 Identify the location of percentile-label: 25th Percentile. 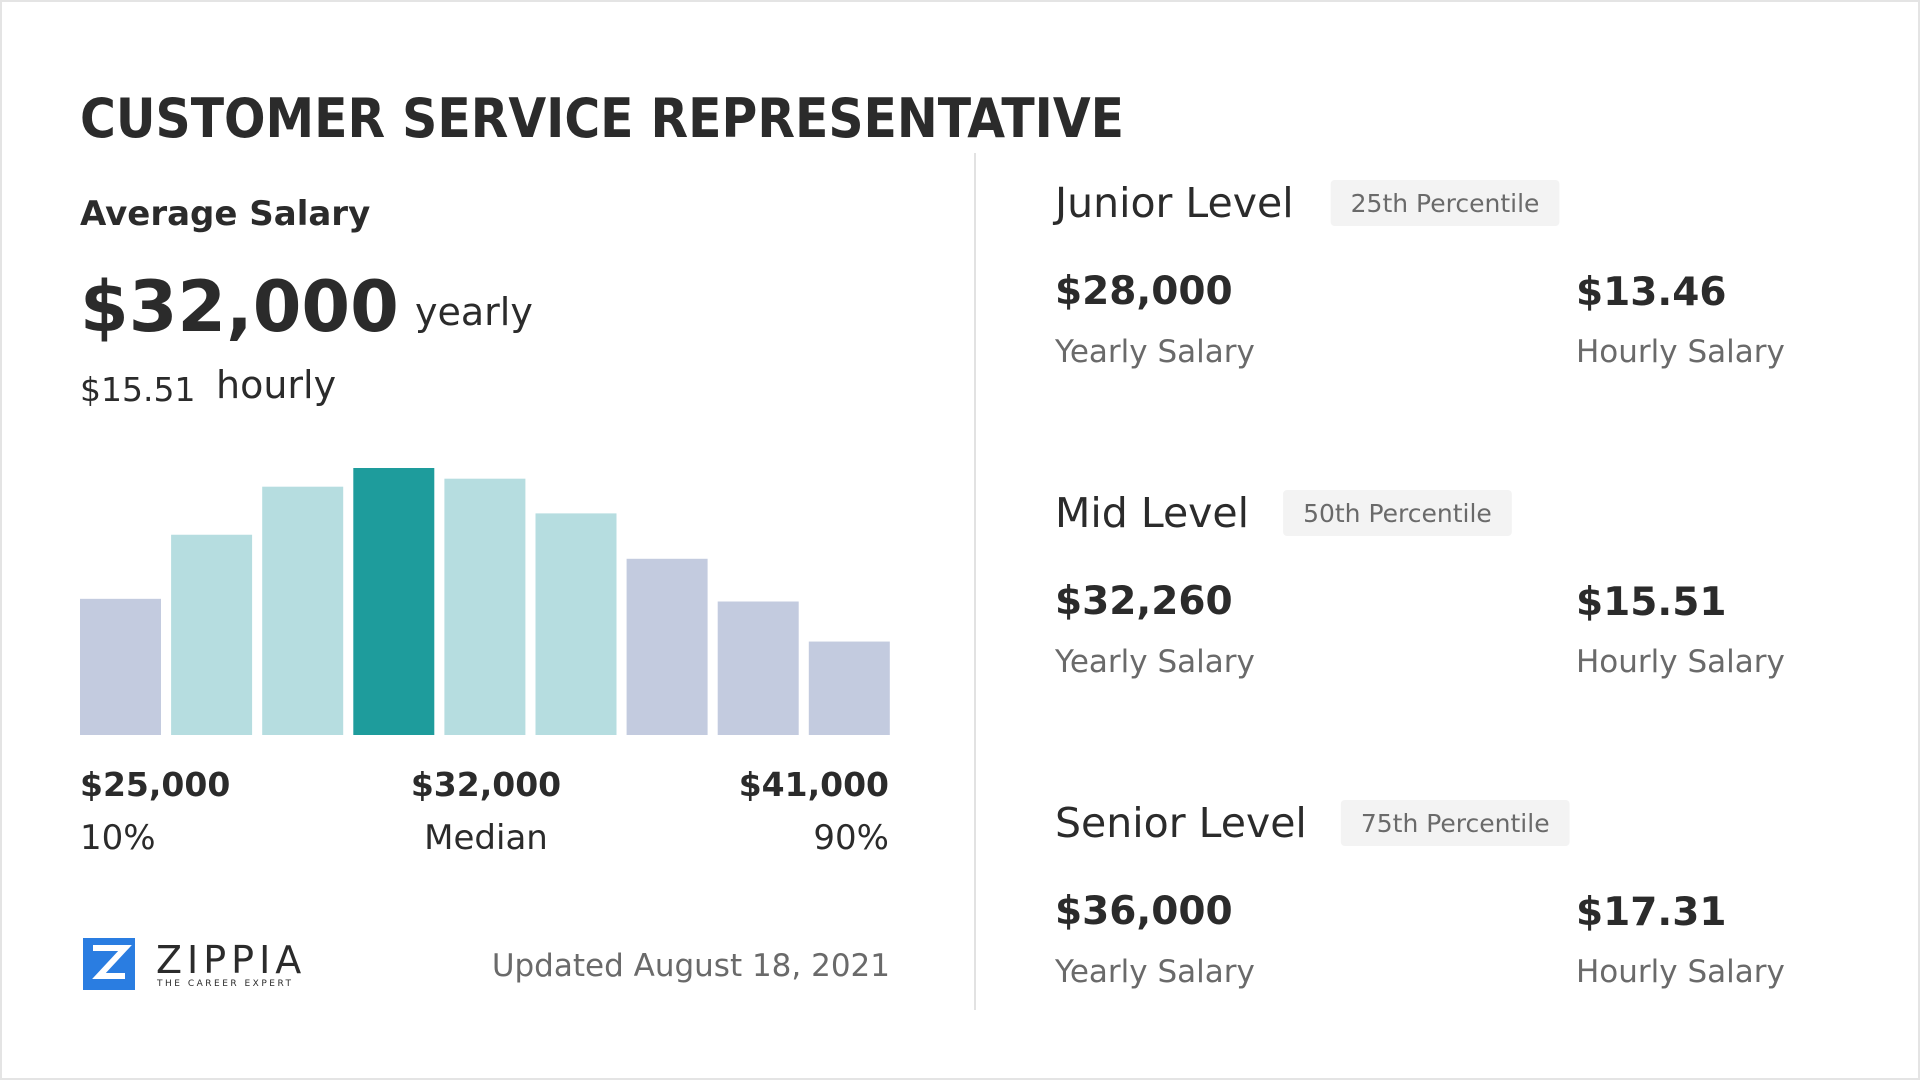
(1445, 203).